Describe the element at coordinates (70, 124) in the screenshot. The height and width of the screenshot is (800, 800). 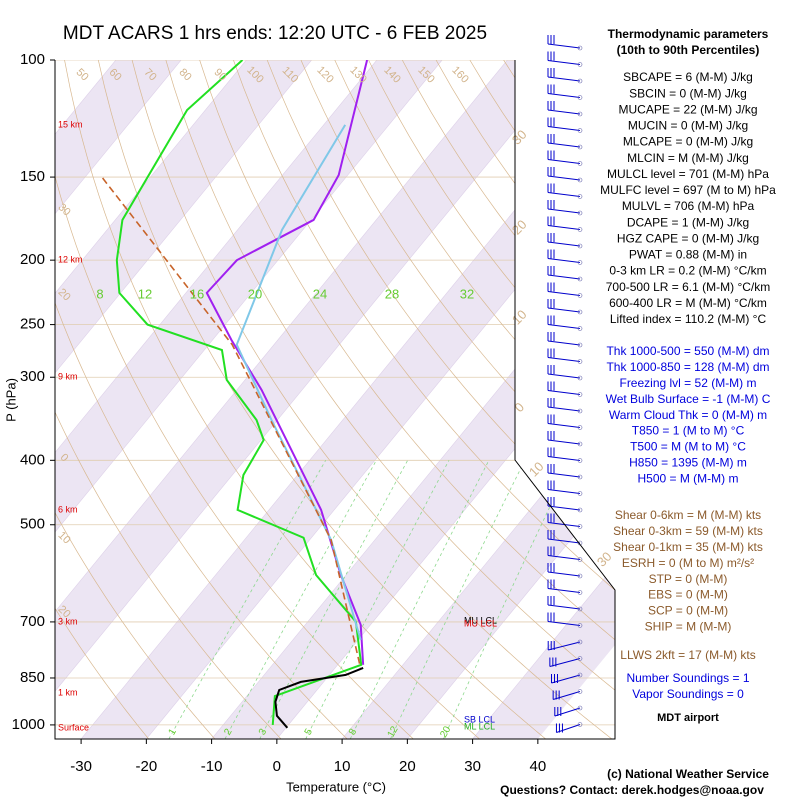
I see `height-label: 15 km` at that location.